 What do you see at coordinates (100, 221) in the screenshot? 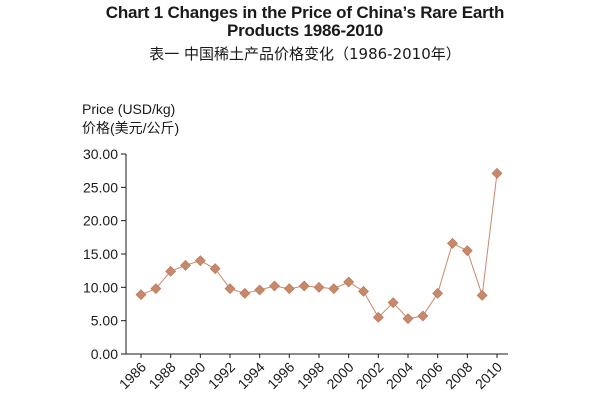
I see `y-tick-label: 20.00` at bounding box center [100, 221].